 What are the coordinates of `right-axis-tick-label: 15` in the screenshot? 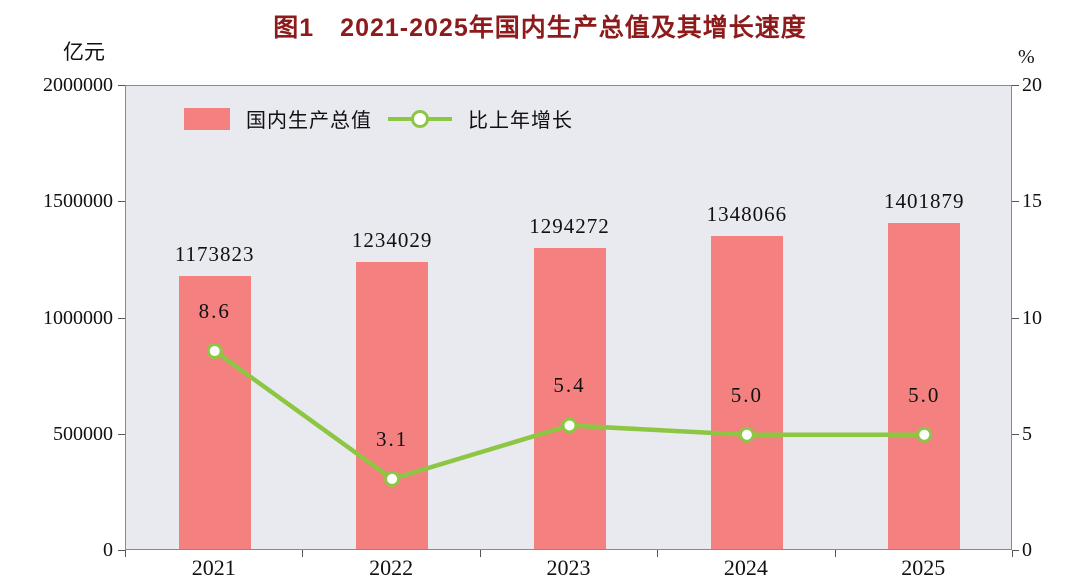 It's located at (1032, 201).